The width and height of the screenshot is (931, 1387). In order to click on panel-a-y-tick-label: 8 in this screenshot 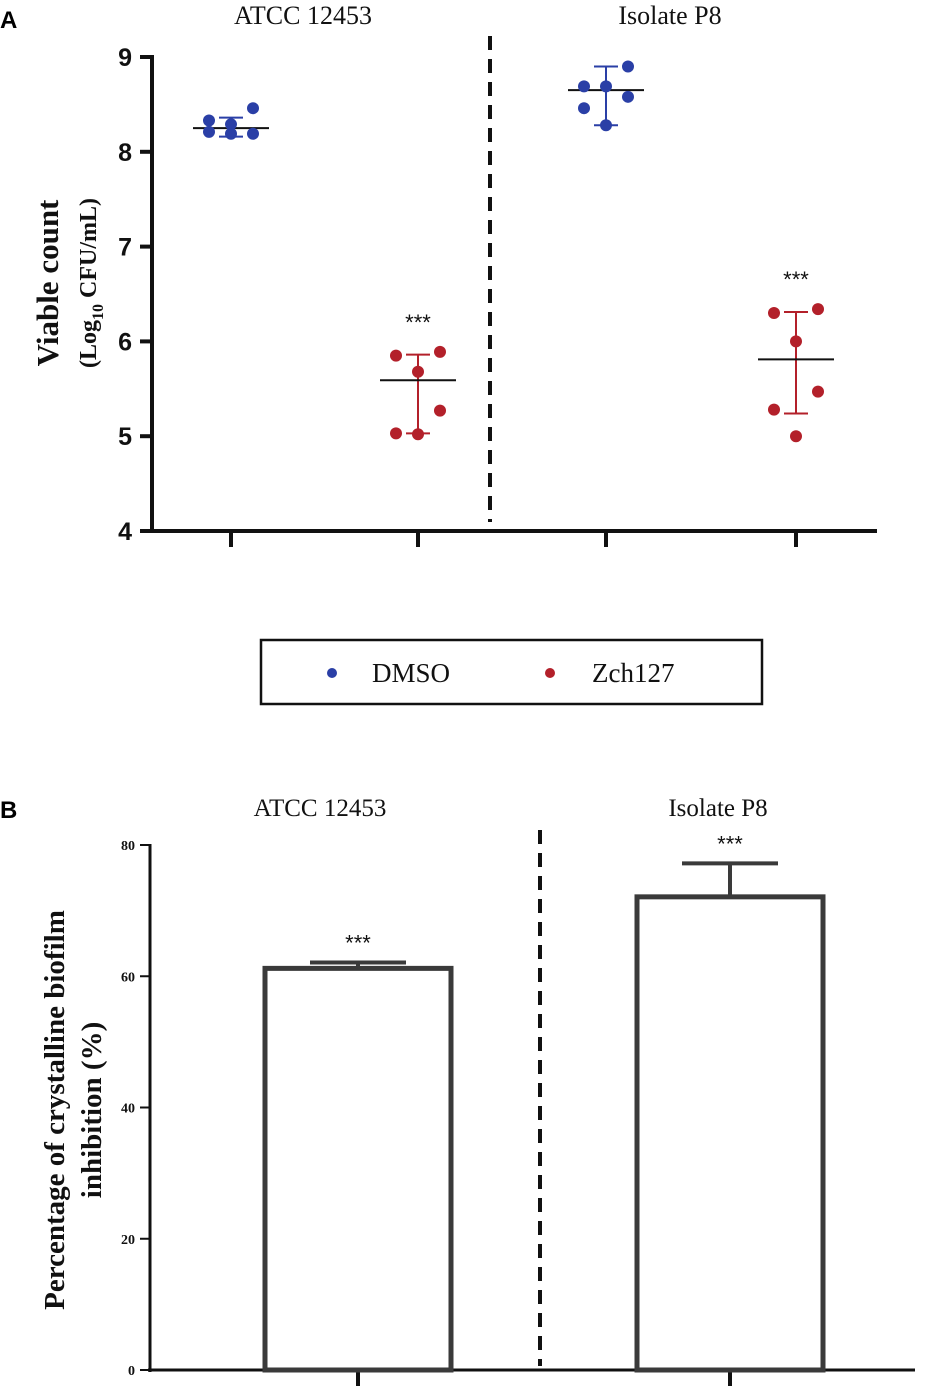, I will do `click(125, 153)`.